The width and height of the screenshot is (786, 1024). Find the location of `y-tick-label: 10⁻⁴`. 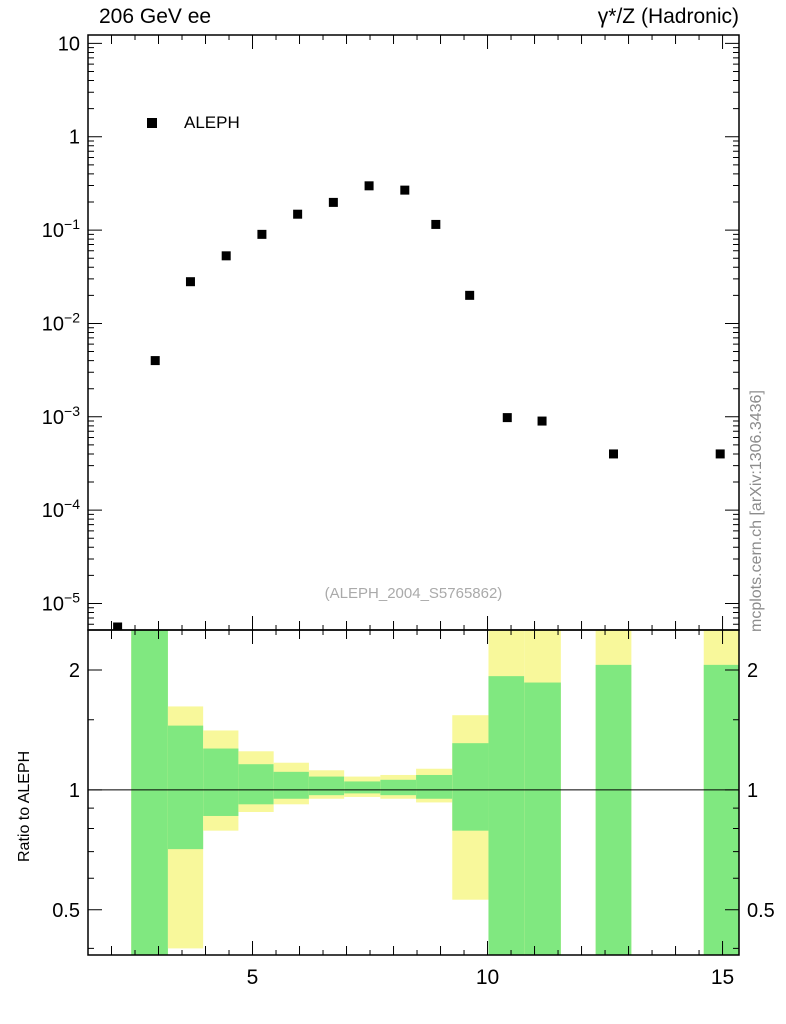

y-tick-label: 10⁻⁴ is located at coordinates (61, 509).